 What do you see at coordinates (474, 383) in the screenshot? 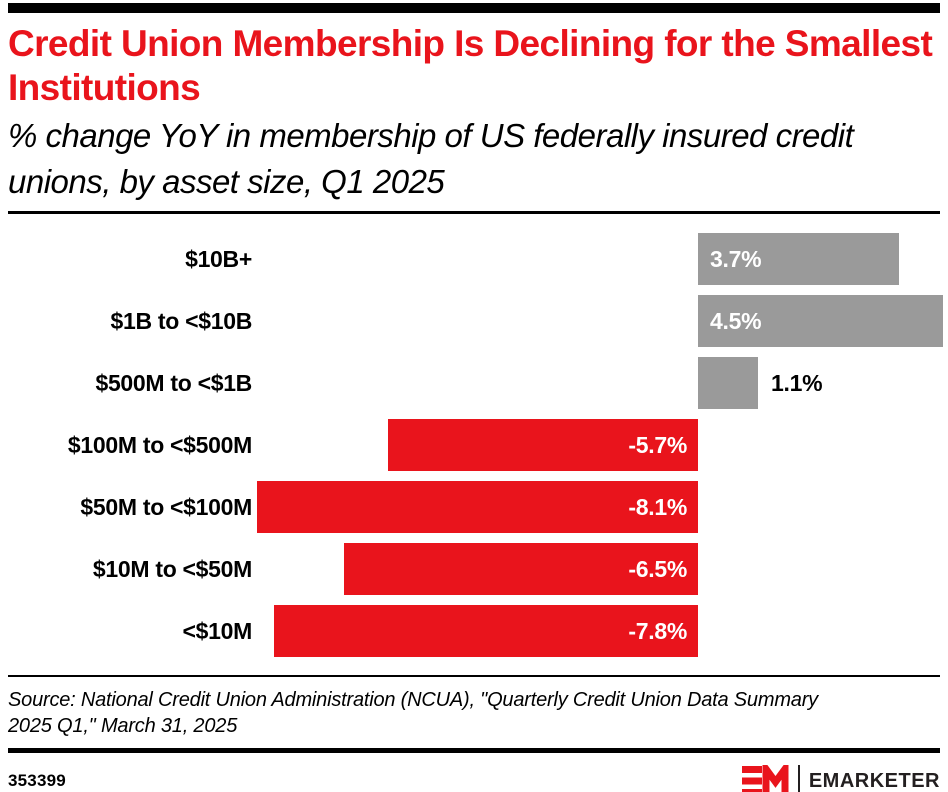
I see `chart-row: $500M to <$1B 1.1%` at bounding box center [474, 383].